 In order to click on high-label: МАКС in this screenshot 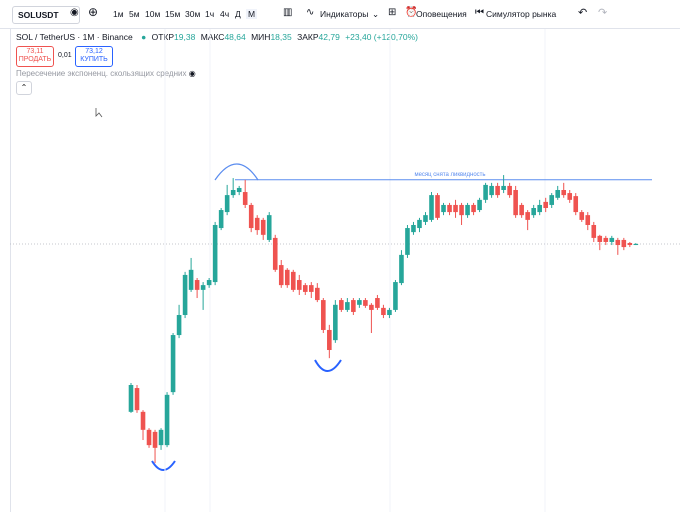, I will do `click(212, 37)`.